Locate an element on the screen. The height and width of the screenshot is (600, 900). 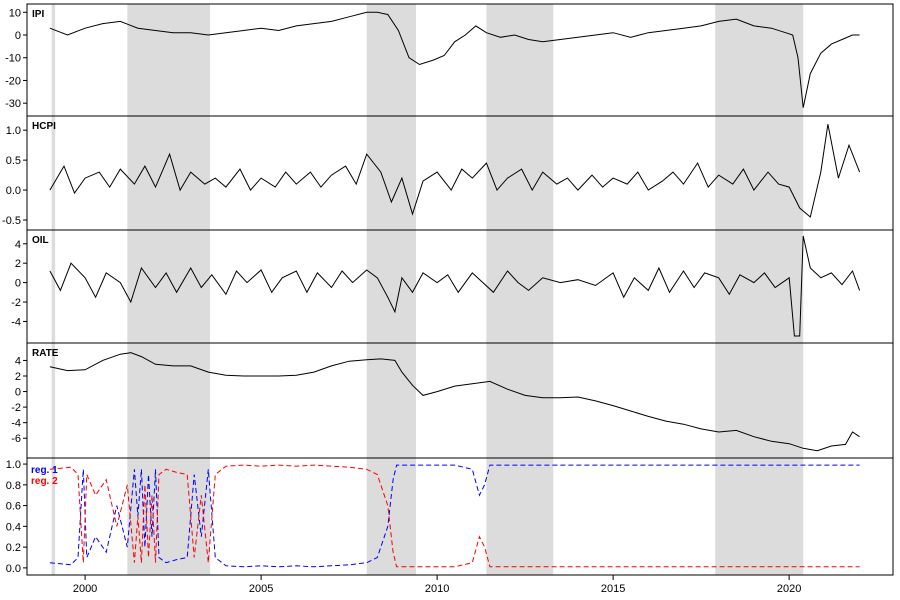
x-tick-label: 2015 is located at coordinates (613, 589).